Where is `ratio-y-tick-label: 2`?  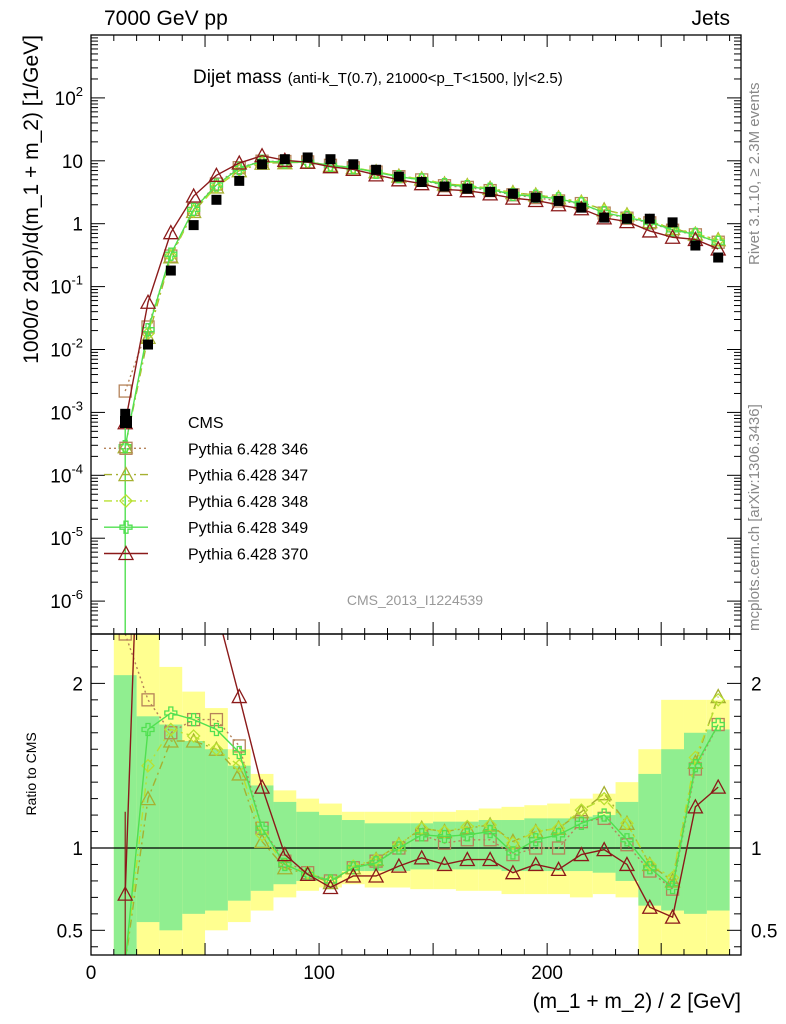
ratio-y-tick-label: 2 is located at coordinates (77, 684).